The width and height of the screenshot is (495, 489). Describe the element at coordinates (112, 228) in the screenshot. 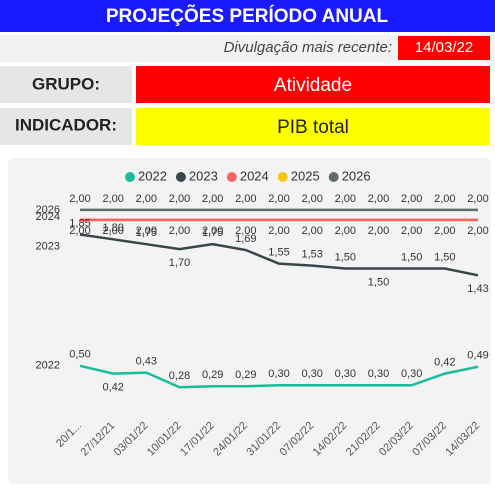

I see `data-label: 1,80` at that location.